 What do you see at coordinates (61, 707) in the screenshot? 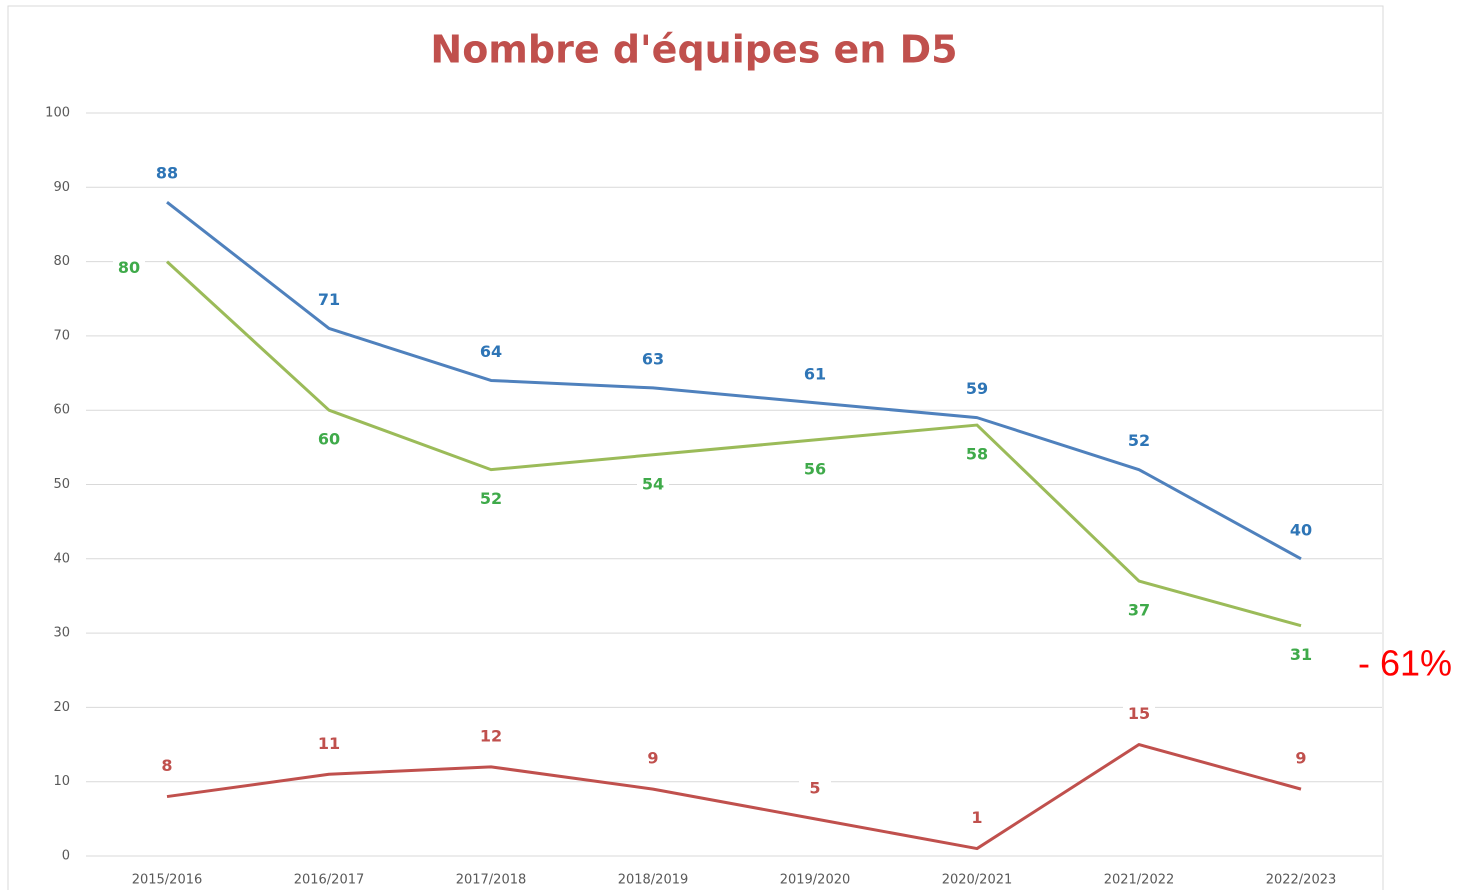
I see `y-tick-label: 20` at bounding box center [61, 707].